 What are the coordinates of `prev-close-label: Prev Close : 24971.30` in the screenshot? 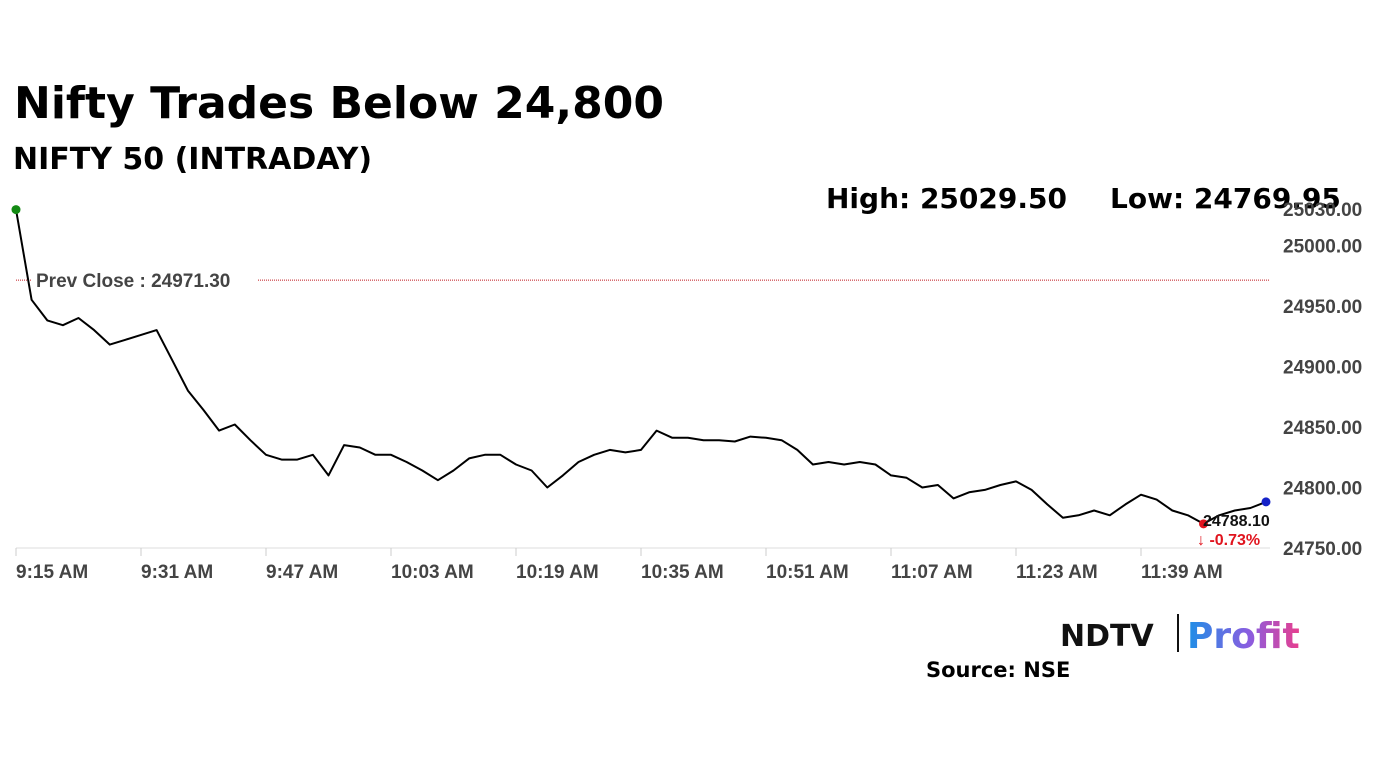 It's located at (133, 281).